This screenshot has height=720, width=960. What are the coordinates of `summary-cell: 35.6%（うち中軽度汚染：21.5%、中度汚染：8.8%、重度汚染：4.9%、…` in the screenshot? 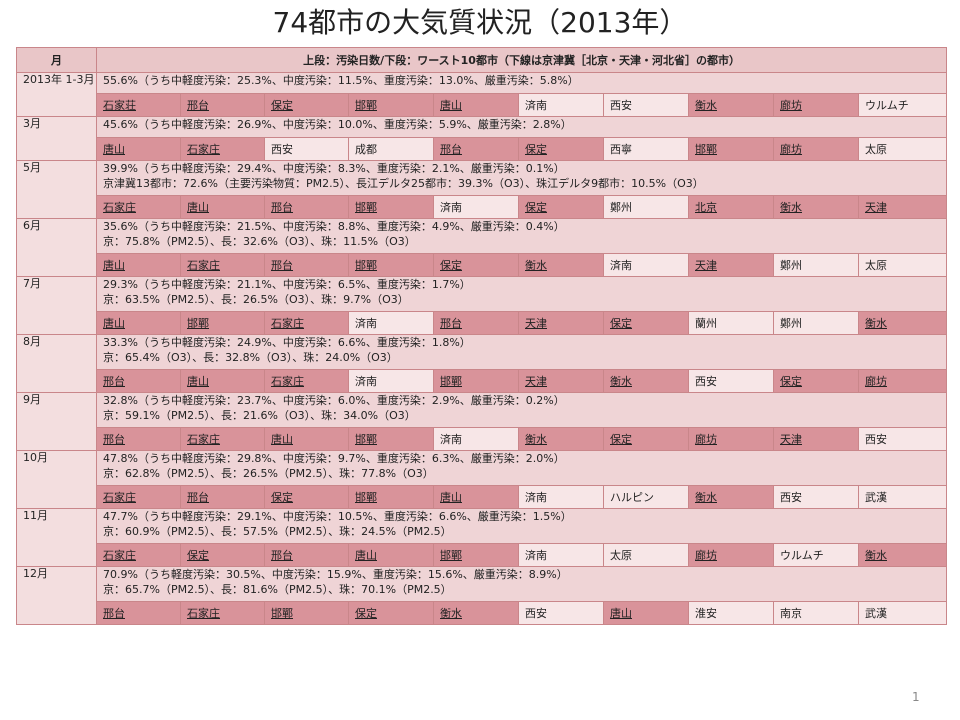 It's located at (521, 236).